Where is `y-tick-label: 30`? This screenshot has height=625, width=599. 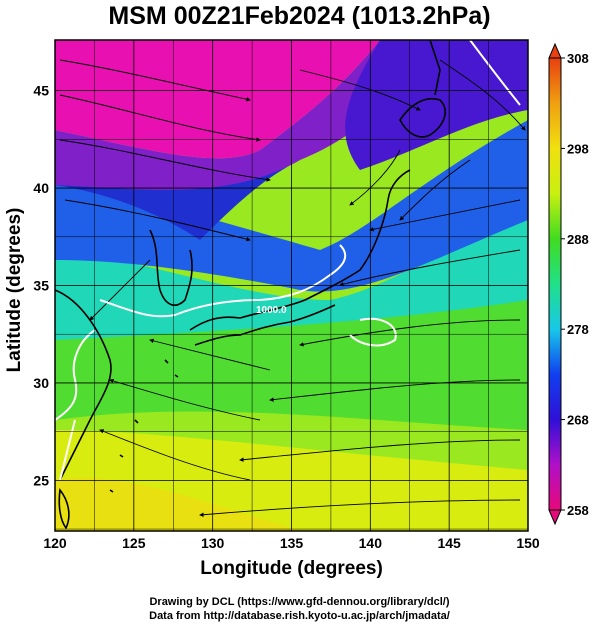 y-tick-label: 30 is located at coordinates (41, 383).